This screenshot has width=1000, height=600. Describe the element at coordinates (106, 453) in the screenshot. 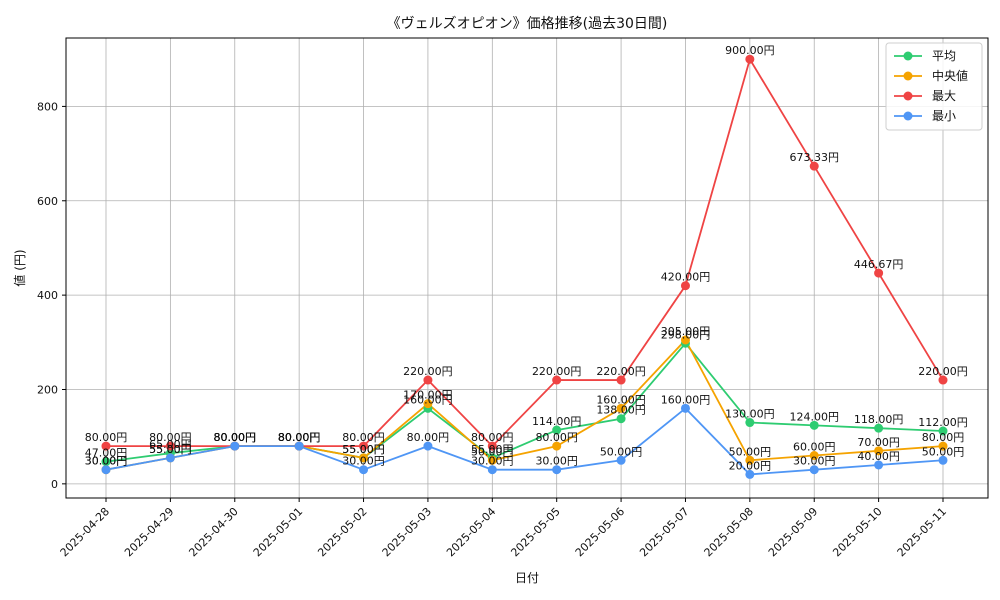

I see `data-label: 47.00円` at that location.